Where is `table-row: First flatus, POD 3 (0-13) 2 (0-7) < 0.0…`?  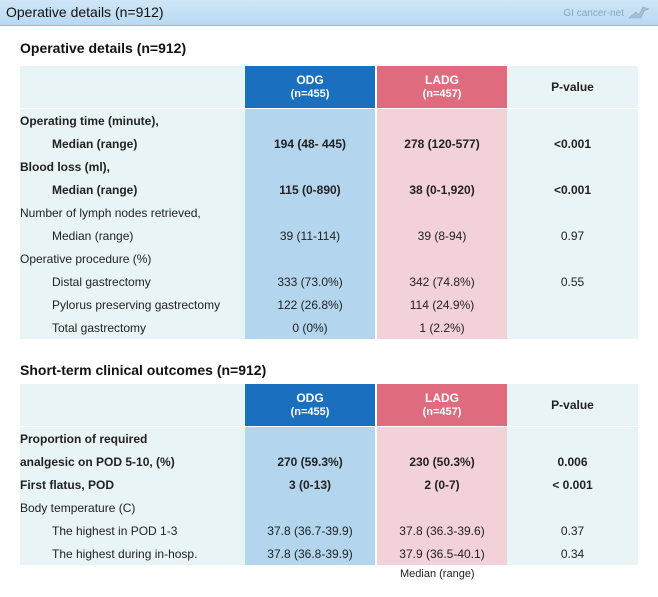
table-row: First flatus, POD 3 (0-13) 2 (0-7) < 0.0… is located at coordinates (329, 484).